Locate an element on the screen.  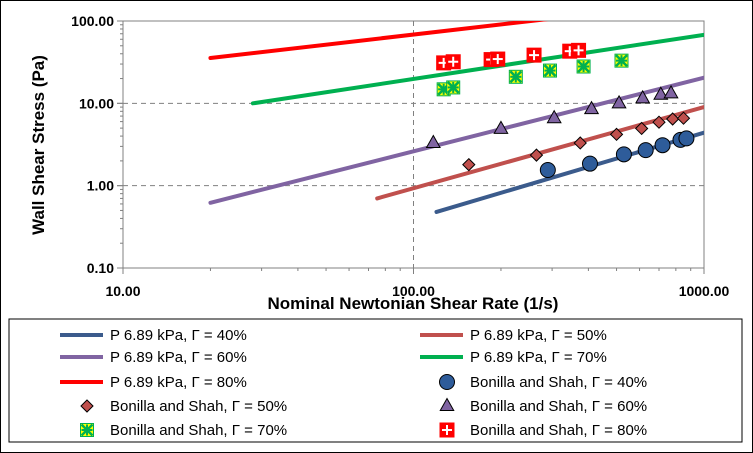
y-tick-label: 1.00 is located at coordinates (100, 186).